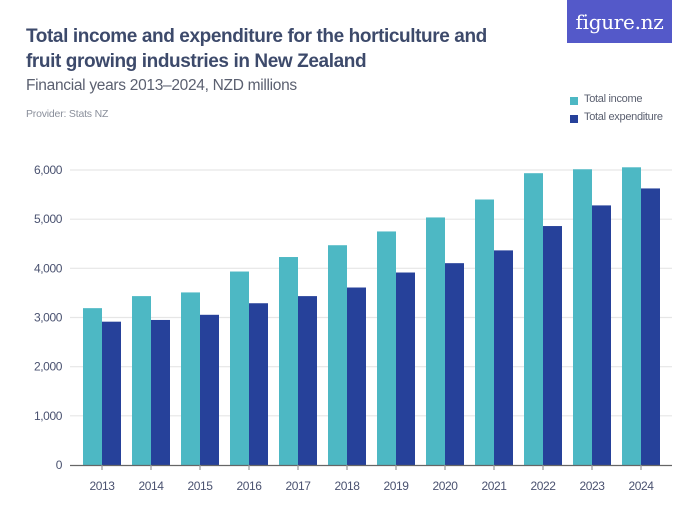  I want to click on x-tick-label: 2015, so click(200, 486).